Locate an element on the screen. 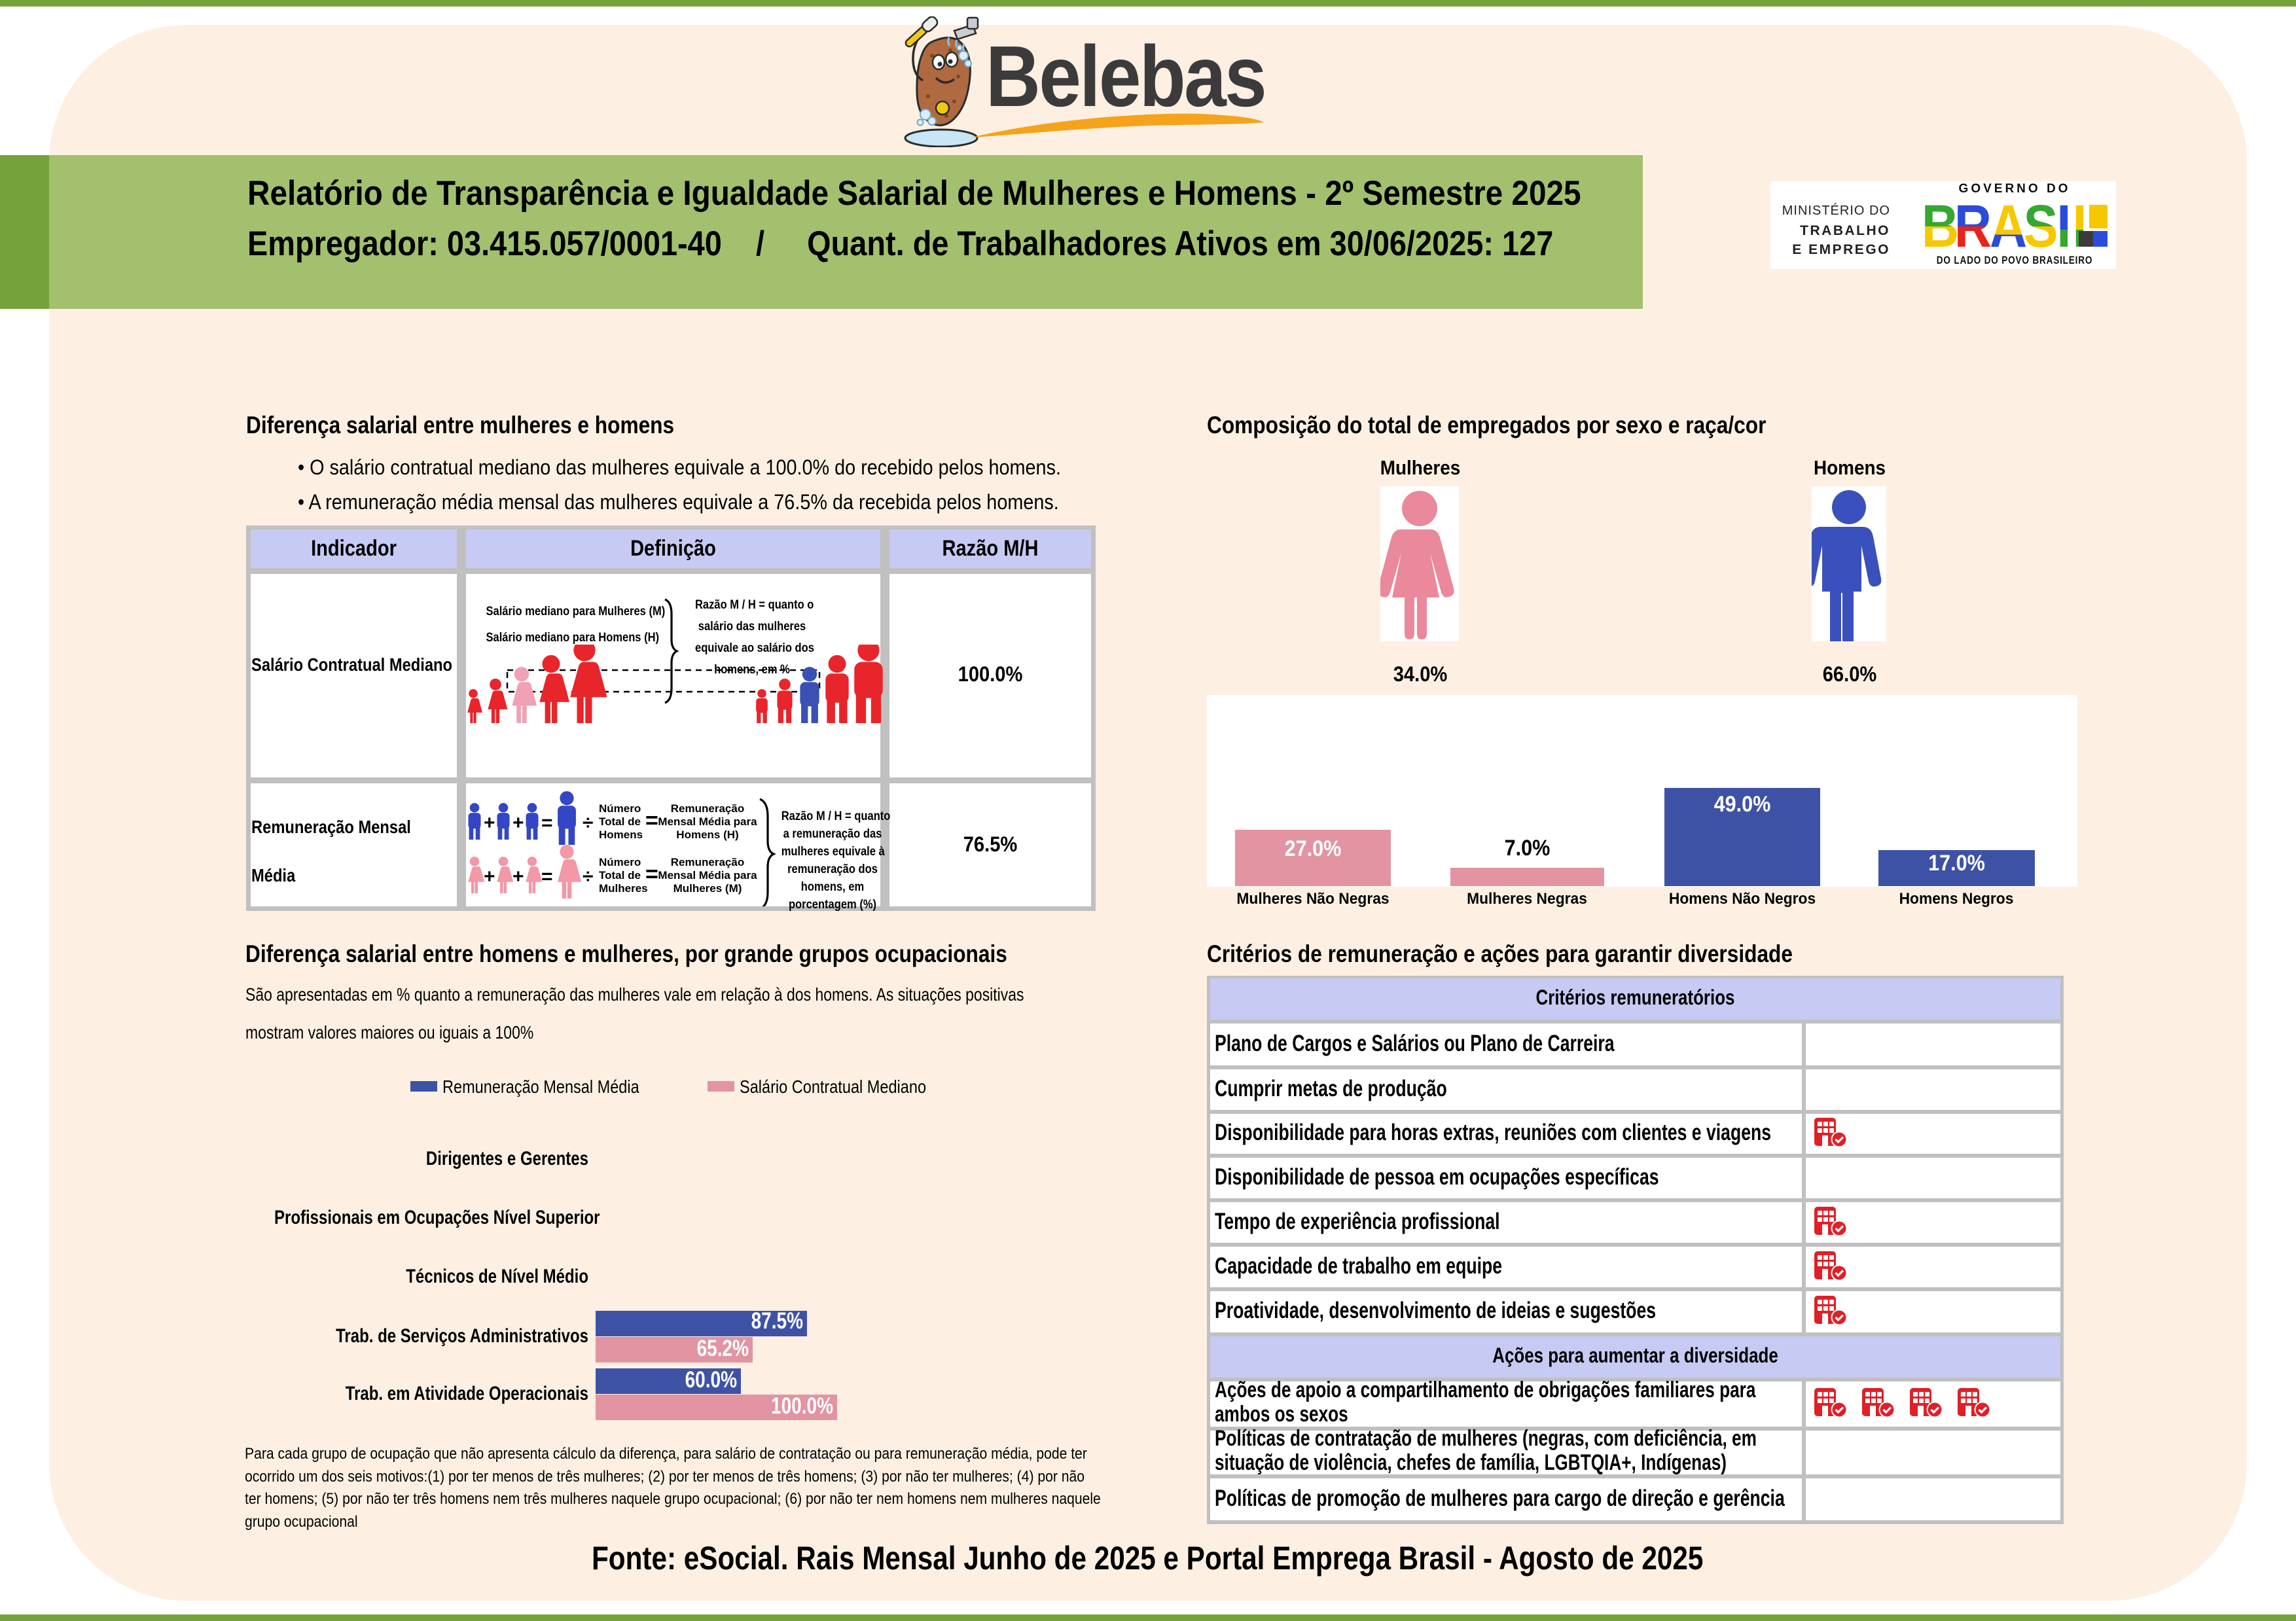 This screenshot has width=2296, height=1621. svg-text: B is located at coordinates (1940, 226).